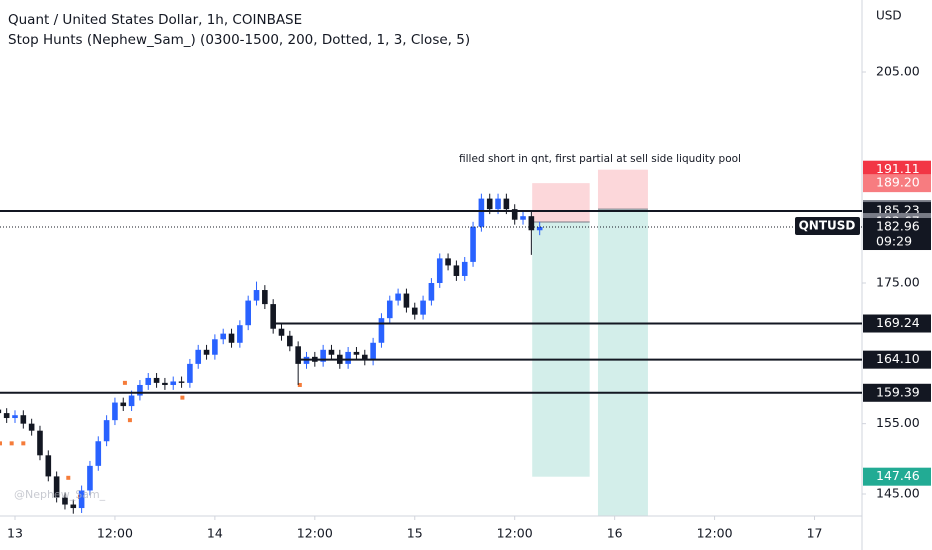 The width and height of the screenshot is (932, 550). Describe the element at coordinates (894, 241) in the screenshot. I see `countdown-label: 09:29` at that location.